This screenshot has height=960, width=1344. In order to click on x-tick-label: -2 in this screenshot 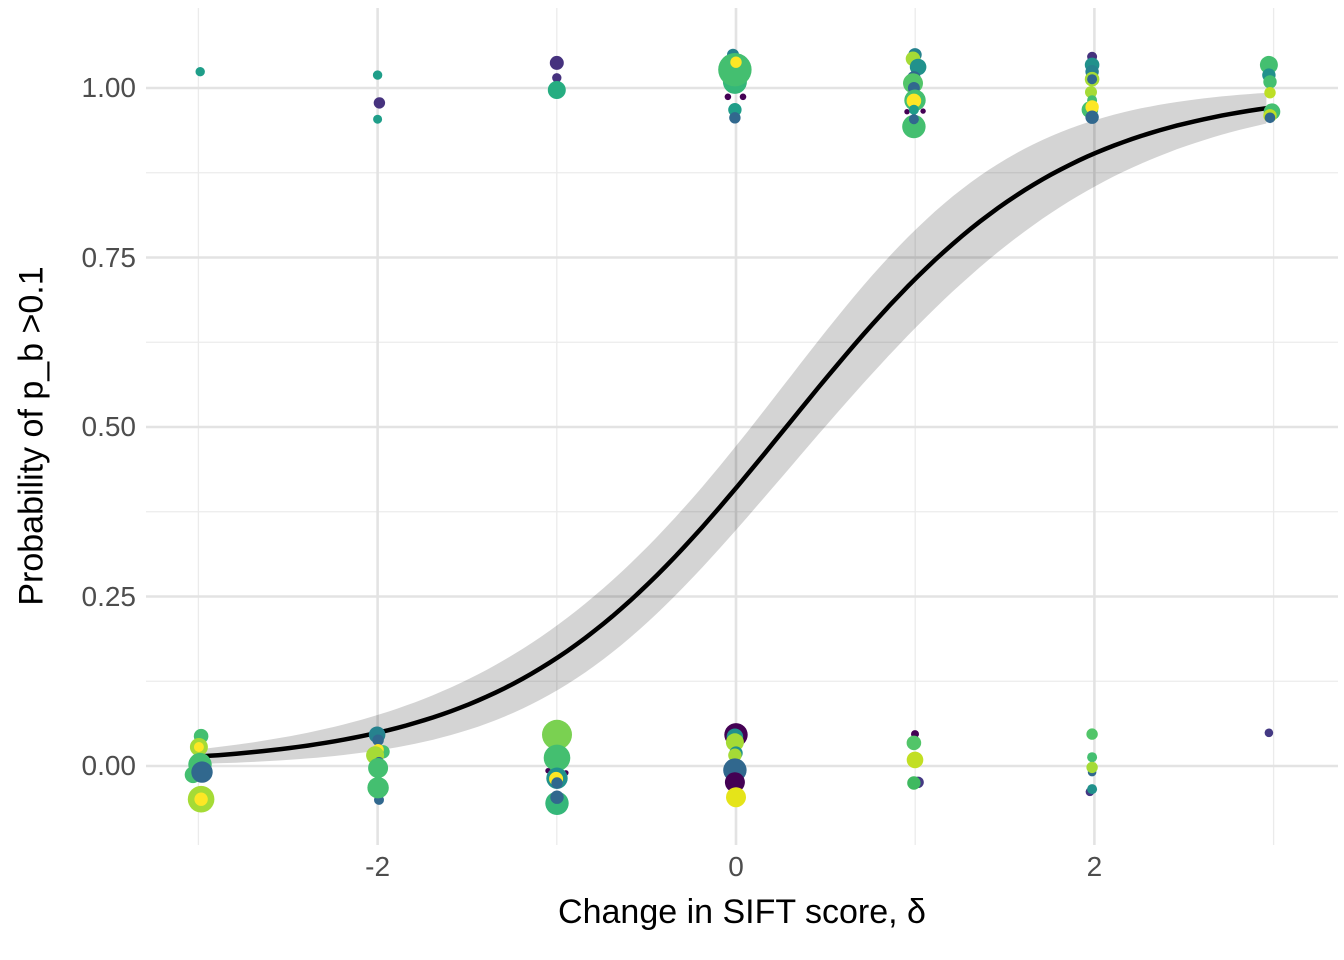, I will do `click(378, 866)`.